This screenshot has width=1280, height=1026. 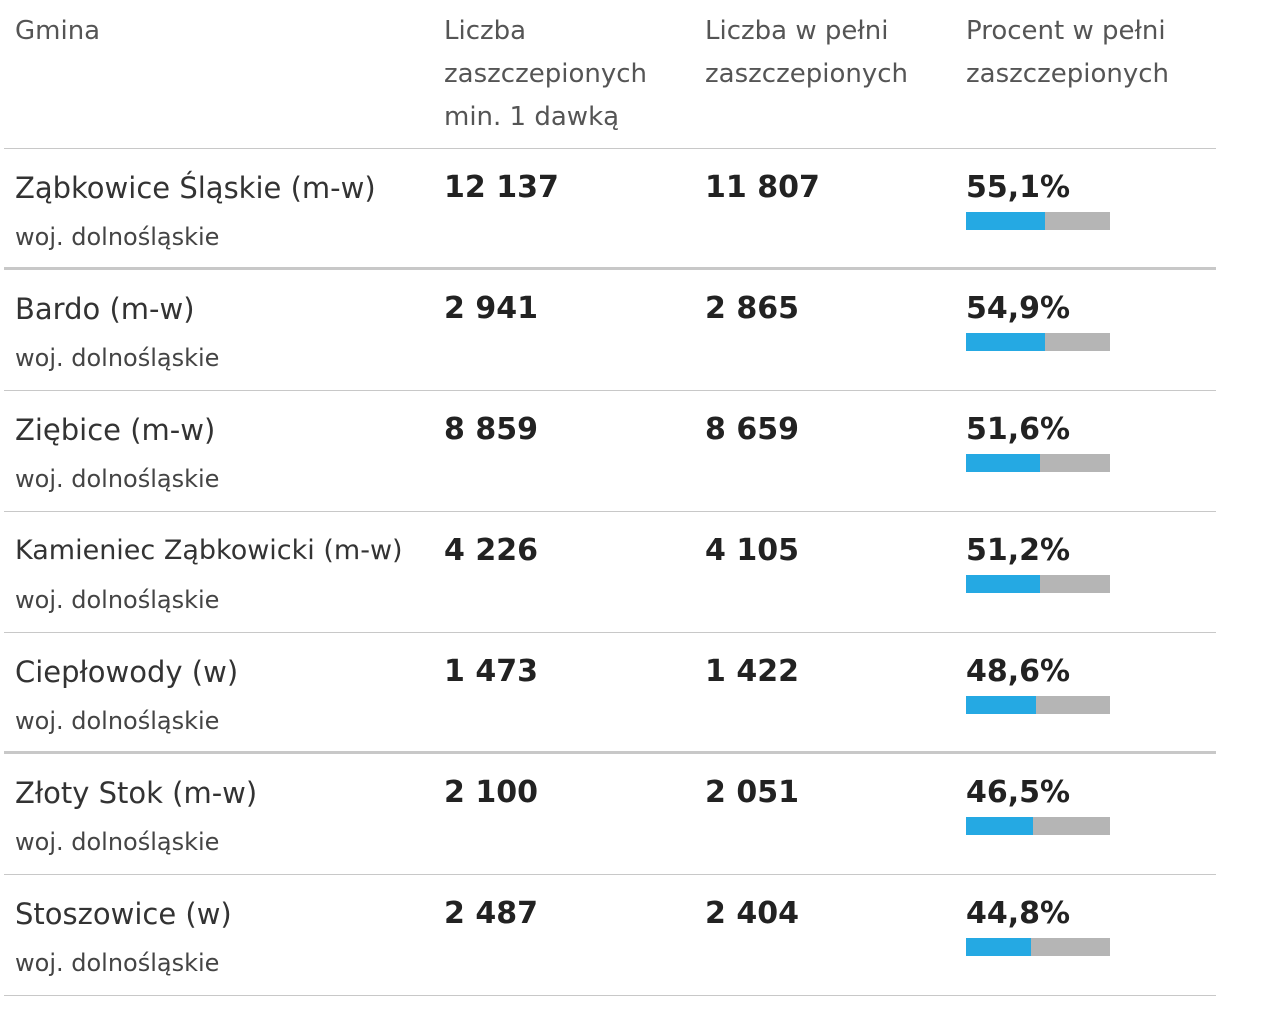 I want to click on full-count: 11 807, so click(x=762, y=187).